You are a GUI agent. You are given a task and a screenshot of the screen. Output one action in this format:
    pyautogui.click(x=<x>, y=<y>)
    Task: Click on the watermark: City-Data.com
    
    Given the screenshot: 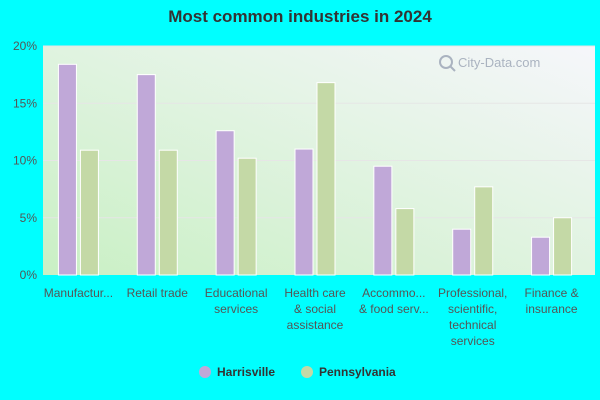 What is the action you would take?
    pyautogui.click(x=489, y=63)
    